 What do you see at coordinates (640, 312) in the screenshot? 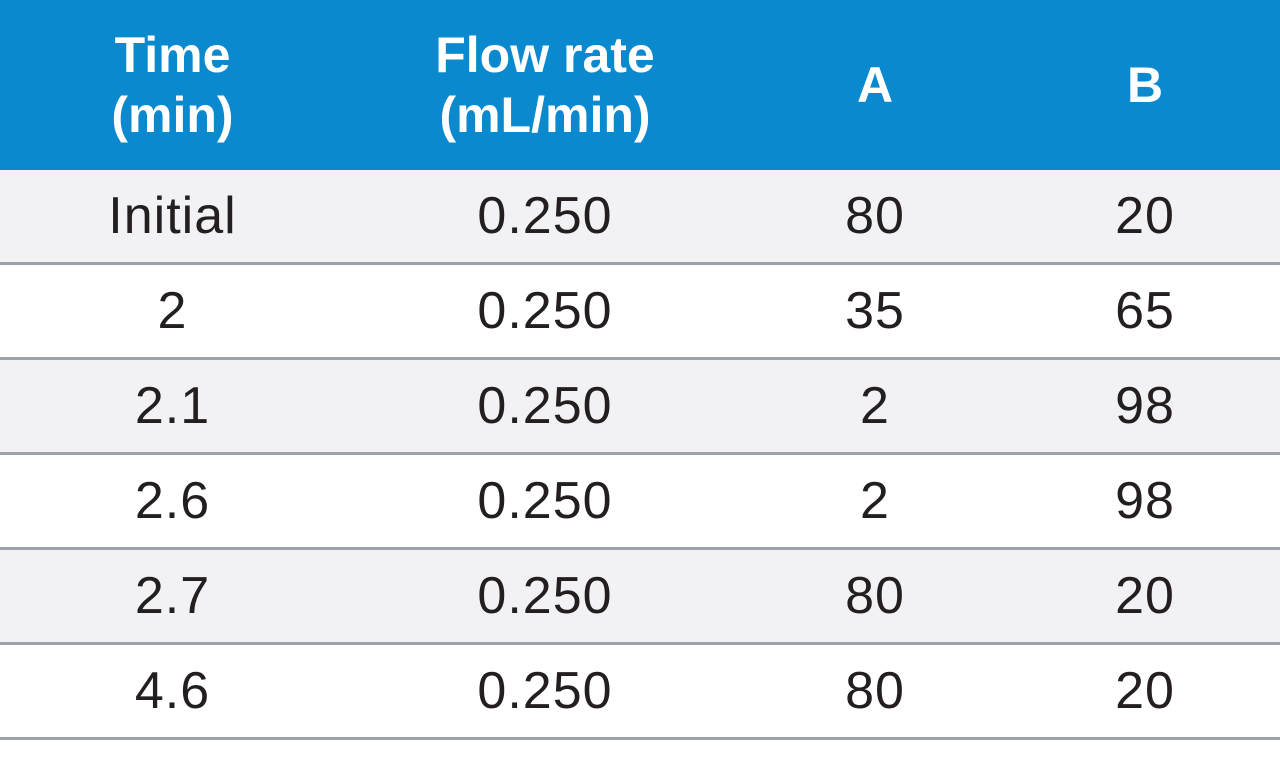
I see `table-row: 2 0.250 35 65` at bounding box center [640, 312].